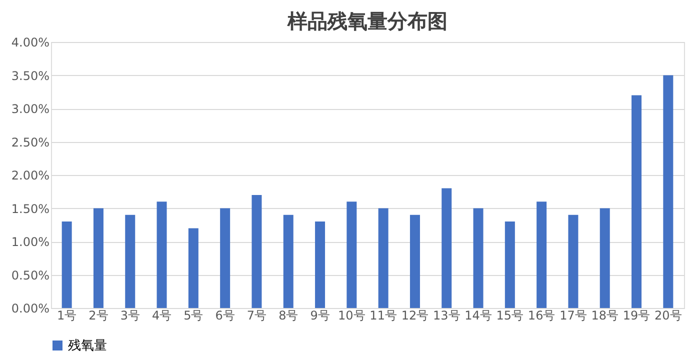  Describe the element at coordinates (30, 275) in the screenshot. I see `y-tick-label: 0.50%` at that location.